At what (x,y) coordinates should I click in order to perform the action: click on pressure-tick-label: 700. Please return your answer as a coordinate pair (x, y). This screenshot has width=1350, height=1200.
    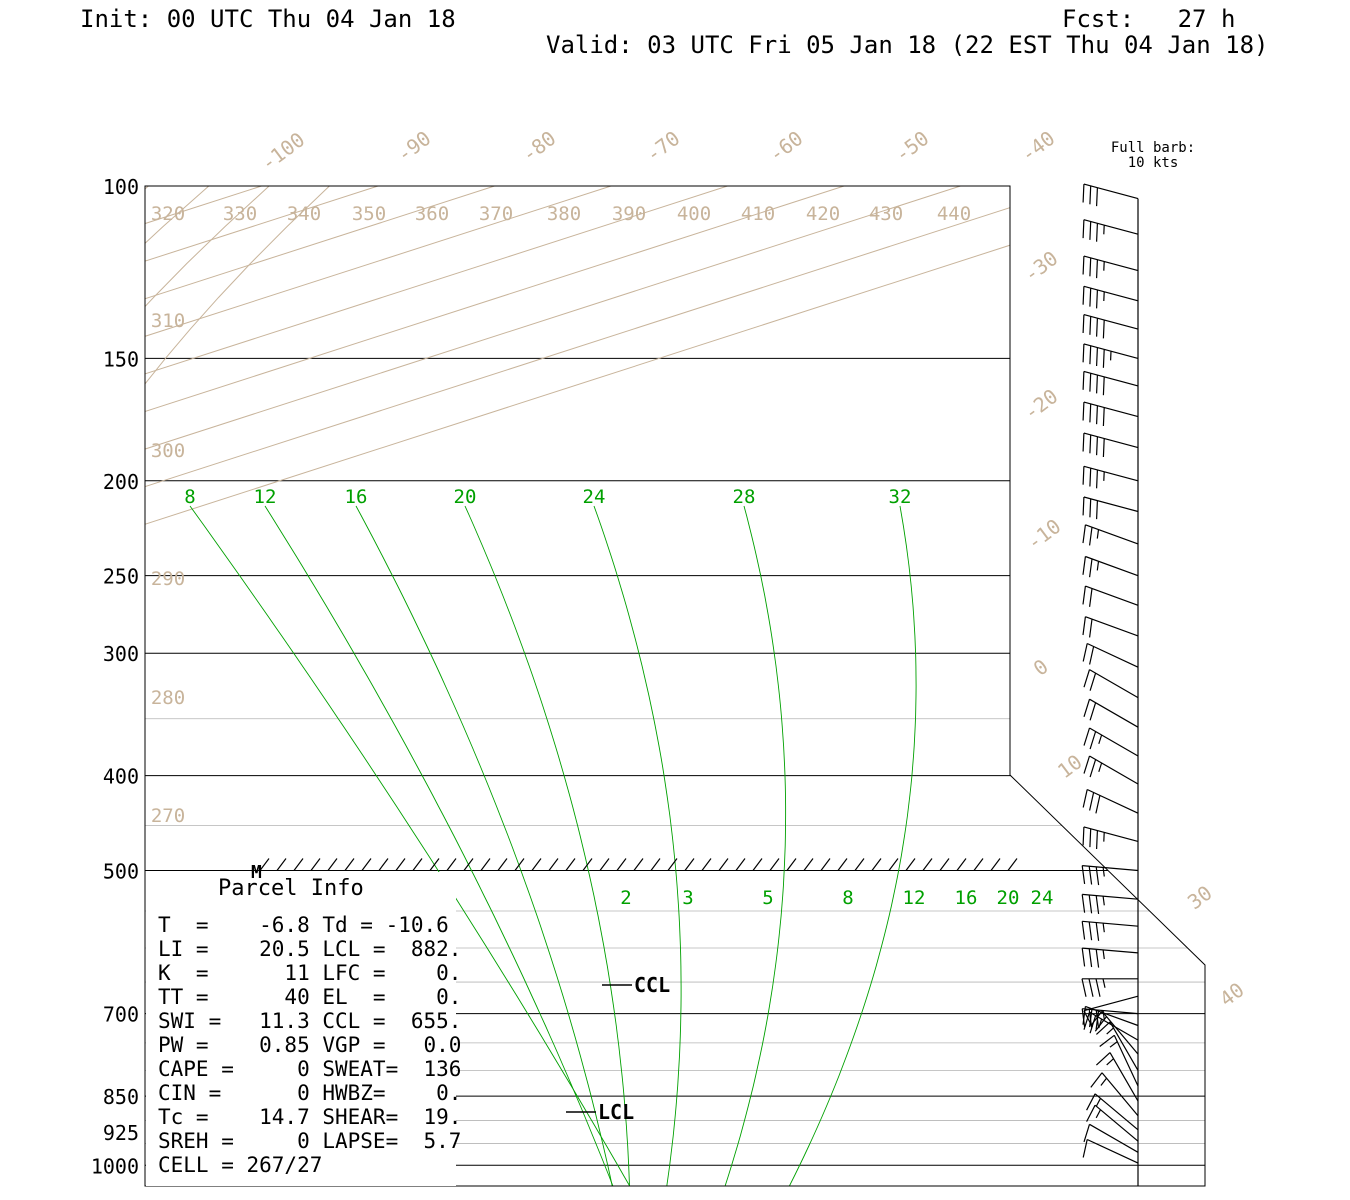
    Looking at the image, I should click on (121, 1015).